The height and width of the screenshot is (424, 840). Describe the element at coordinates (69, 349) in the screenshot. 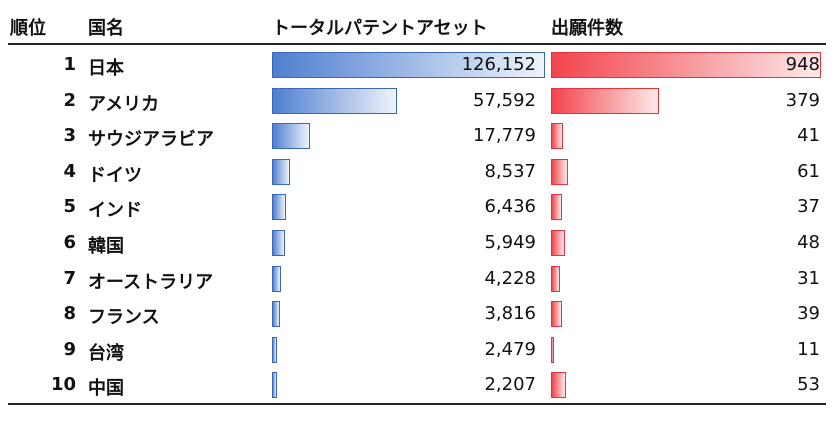

I see `rank-cell: 9` at that location.